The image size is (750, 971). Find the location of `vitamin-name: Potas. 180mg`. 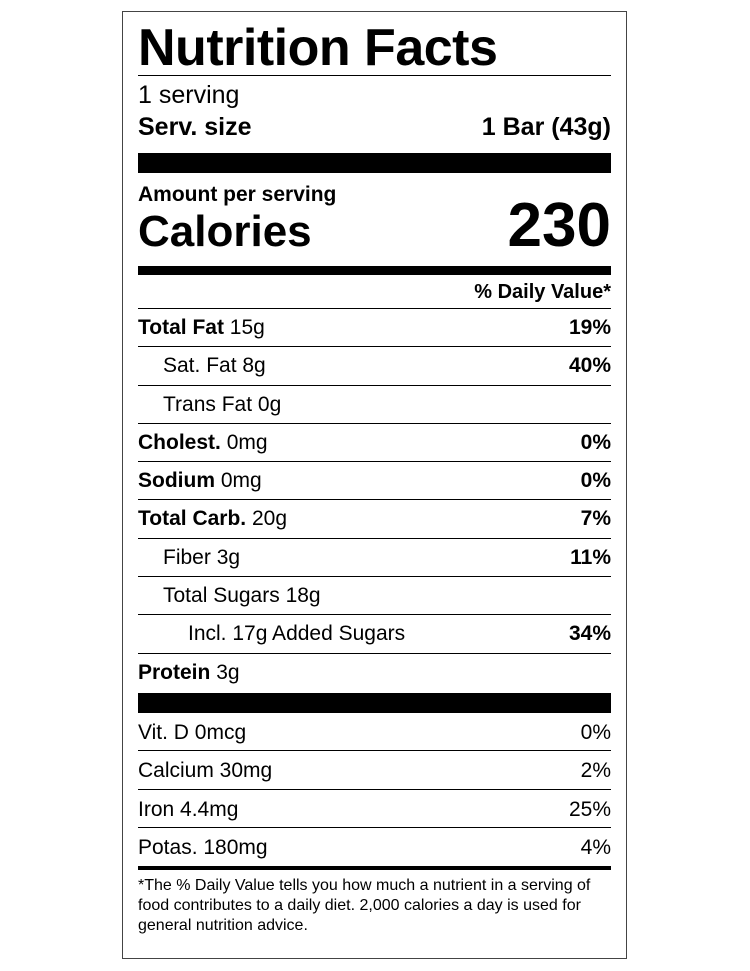

vitamin-name: Potas. 180mg is located at coordinates (203, 848).